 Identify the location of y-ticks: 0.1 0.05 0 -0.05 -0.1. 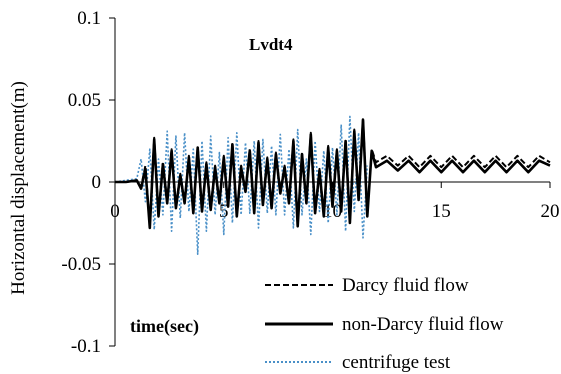
(88, 182).